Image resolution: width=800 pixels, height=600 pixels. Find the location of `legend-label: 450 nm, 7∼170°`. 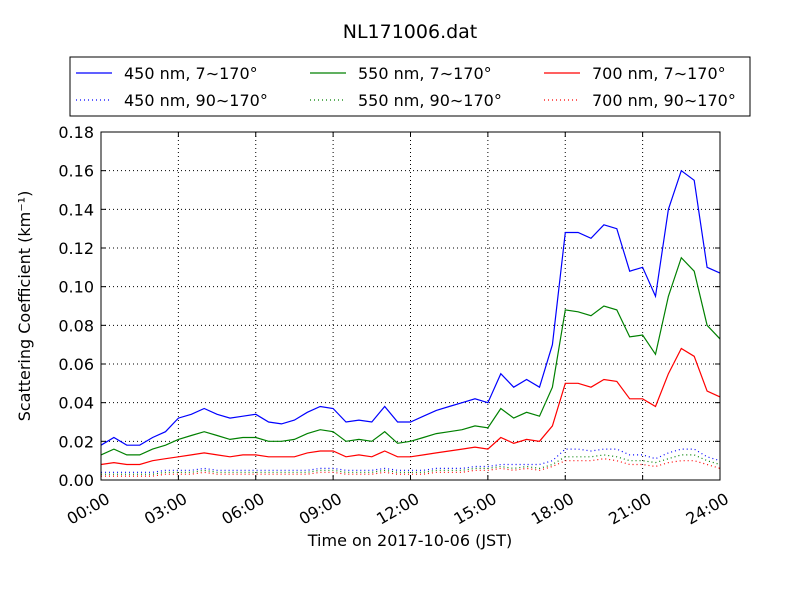

legend-label: 450 nm, 7∼170° is located at coordinates (191, 73).